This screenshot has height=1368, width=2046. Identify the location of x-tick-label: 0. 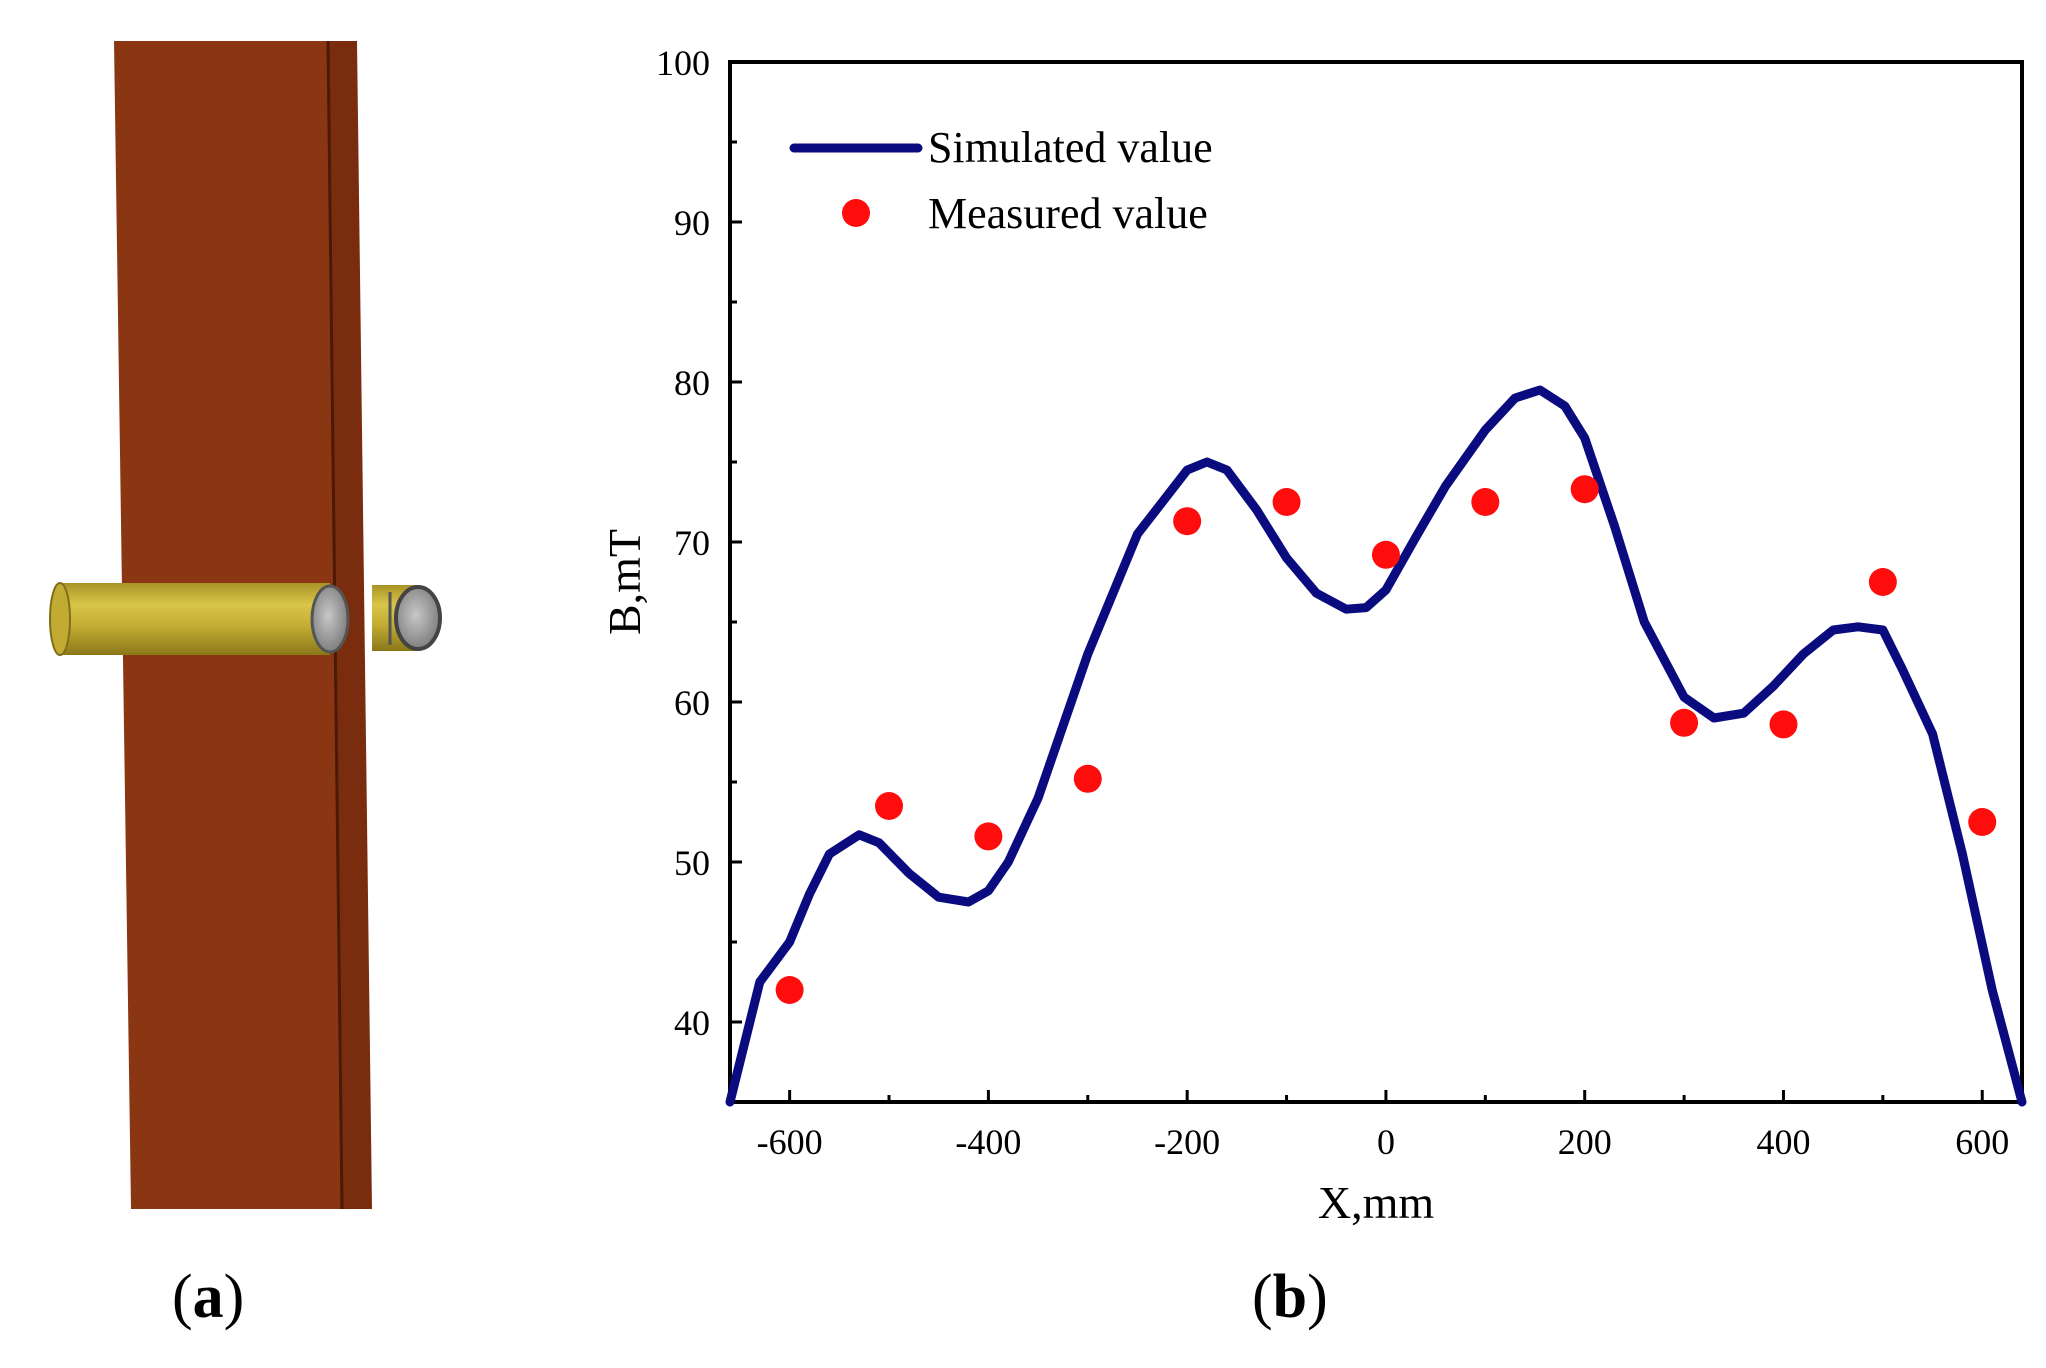
(1386, 1142).